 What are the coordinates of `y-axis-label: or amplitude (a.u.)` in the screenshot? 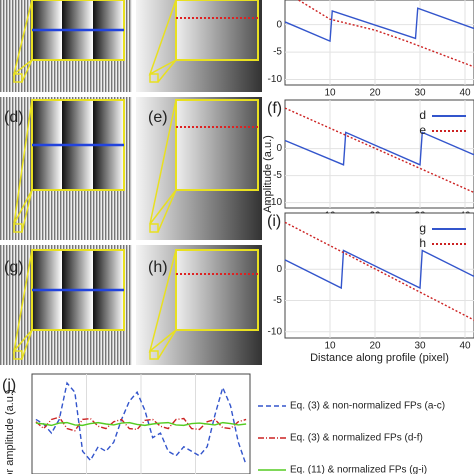 It's located at (10, 431).